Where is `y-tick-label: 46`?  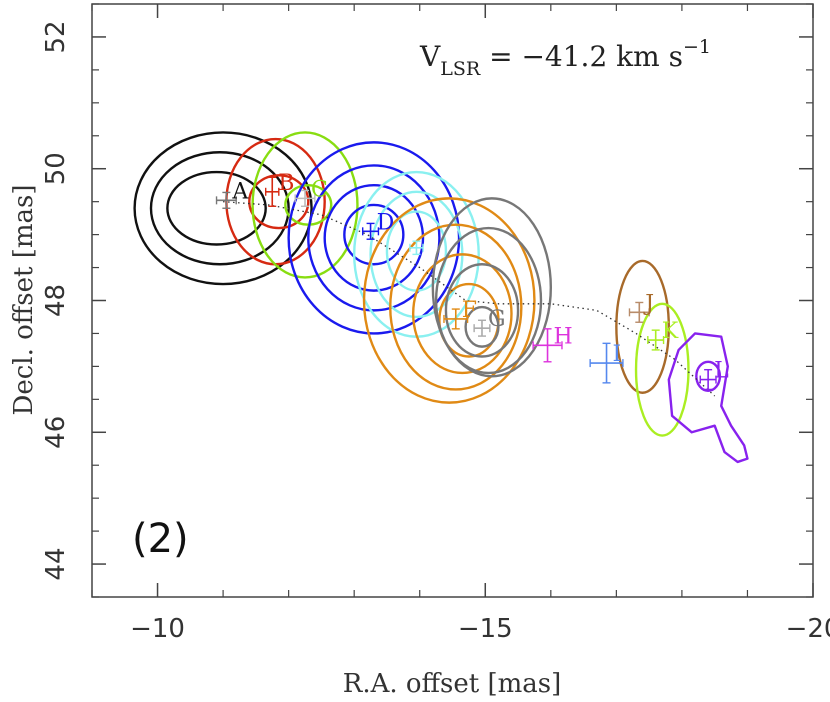
y-tick-label: 46 is located at coordinates (56, 432).